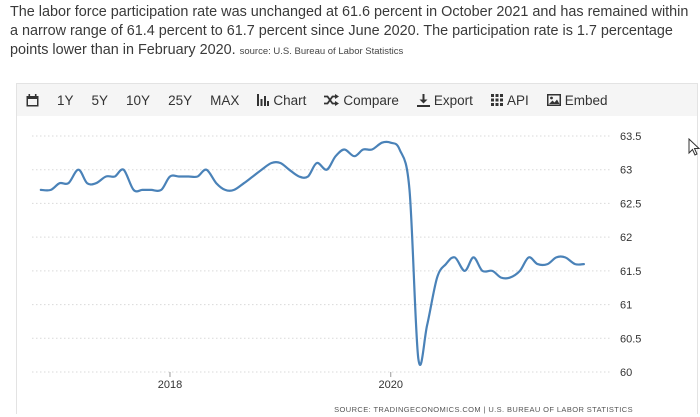  I want to click on compare-button: Compare, so click(361, 100).